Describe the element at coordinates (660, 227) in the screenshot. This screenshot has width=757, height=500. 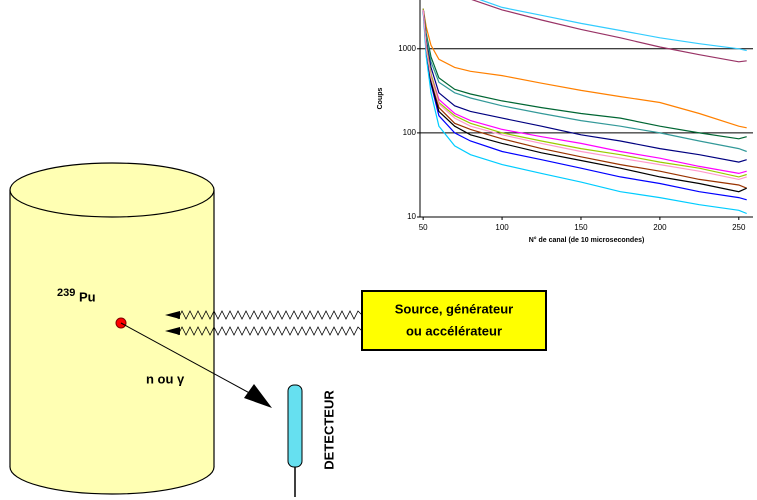
I see `x-tick-label: 200` at that location.